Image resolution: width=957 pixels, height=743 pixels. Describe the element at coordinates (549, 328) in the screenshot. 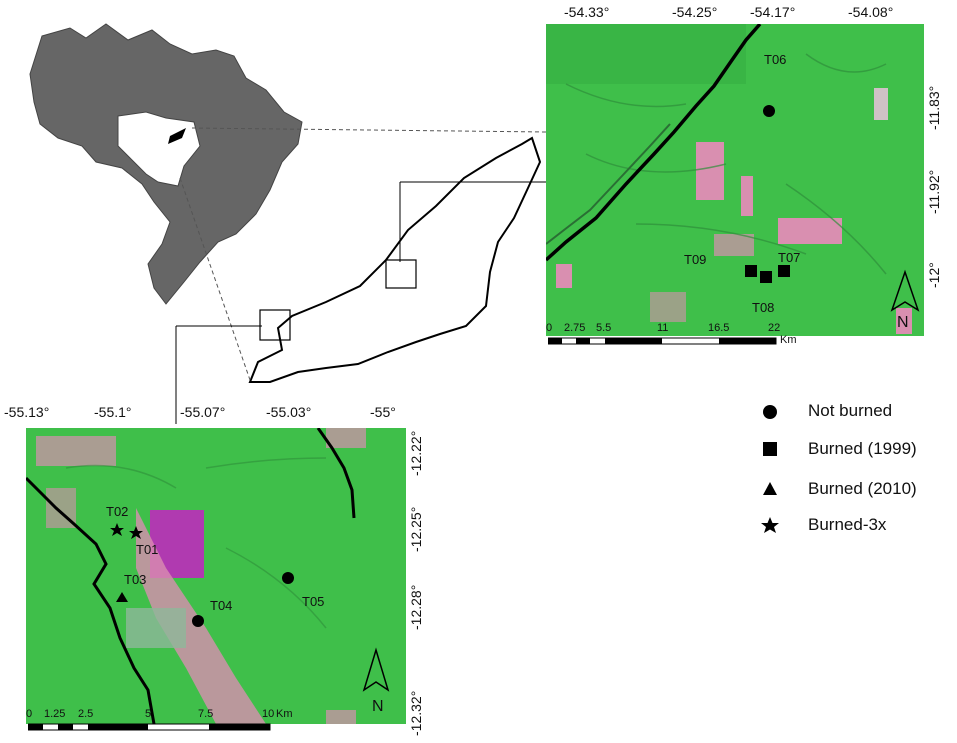

I see `top-scale-0: 0` at that location.